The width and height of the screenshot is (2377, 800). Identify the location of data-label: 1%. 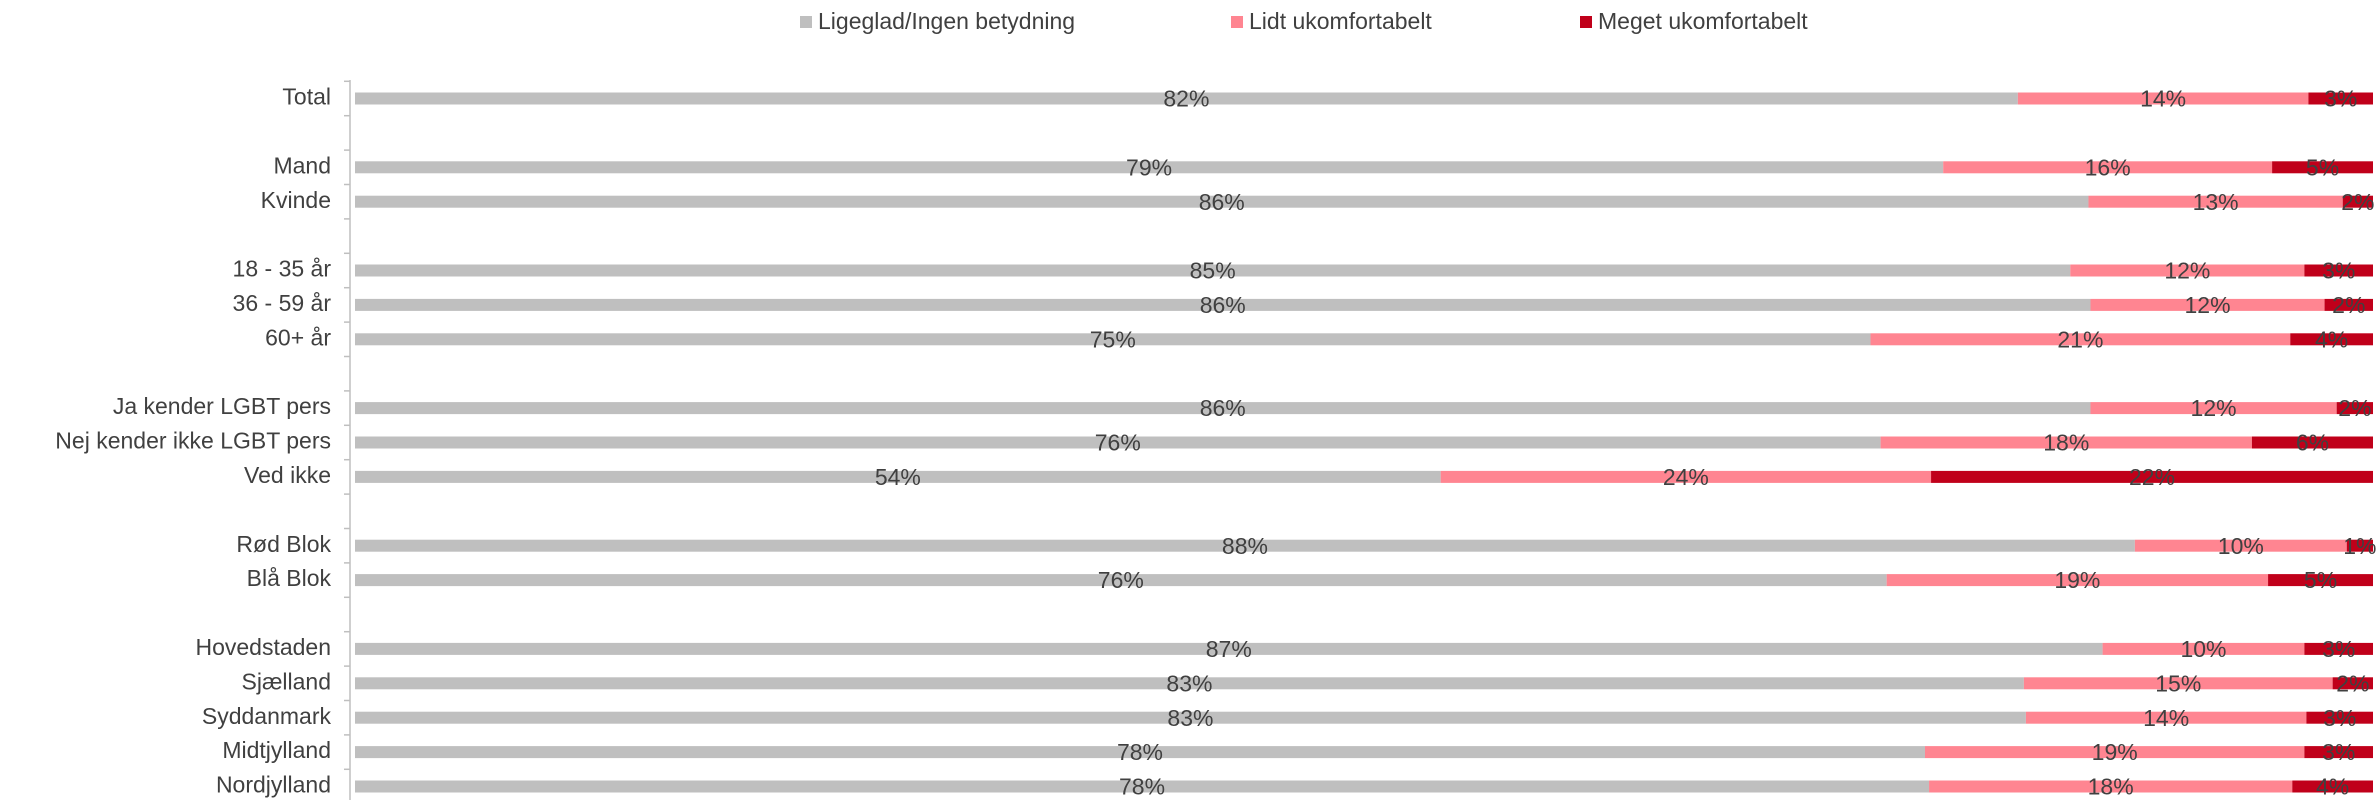
(2359, 546).